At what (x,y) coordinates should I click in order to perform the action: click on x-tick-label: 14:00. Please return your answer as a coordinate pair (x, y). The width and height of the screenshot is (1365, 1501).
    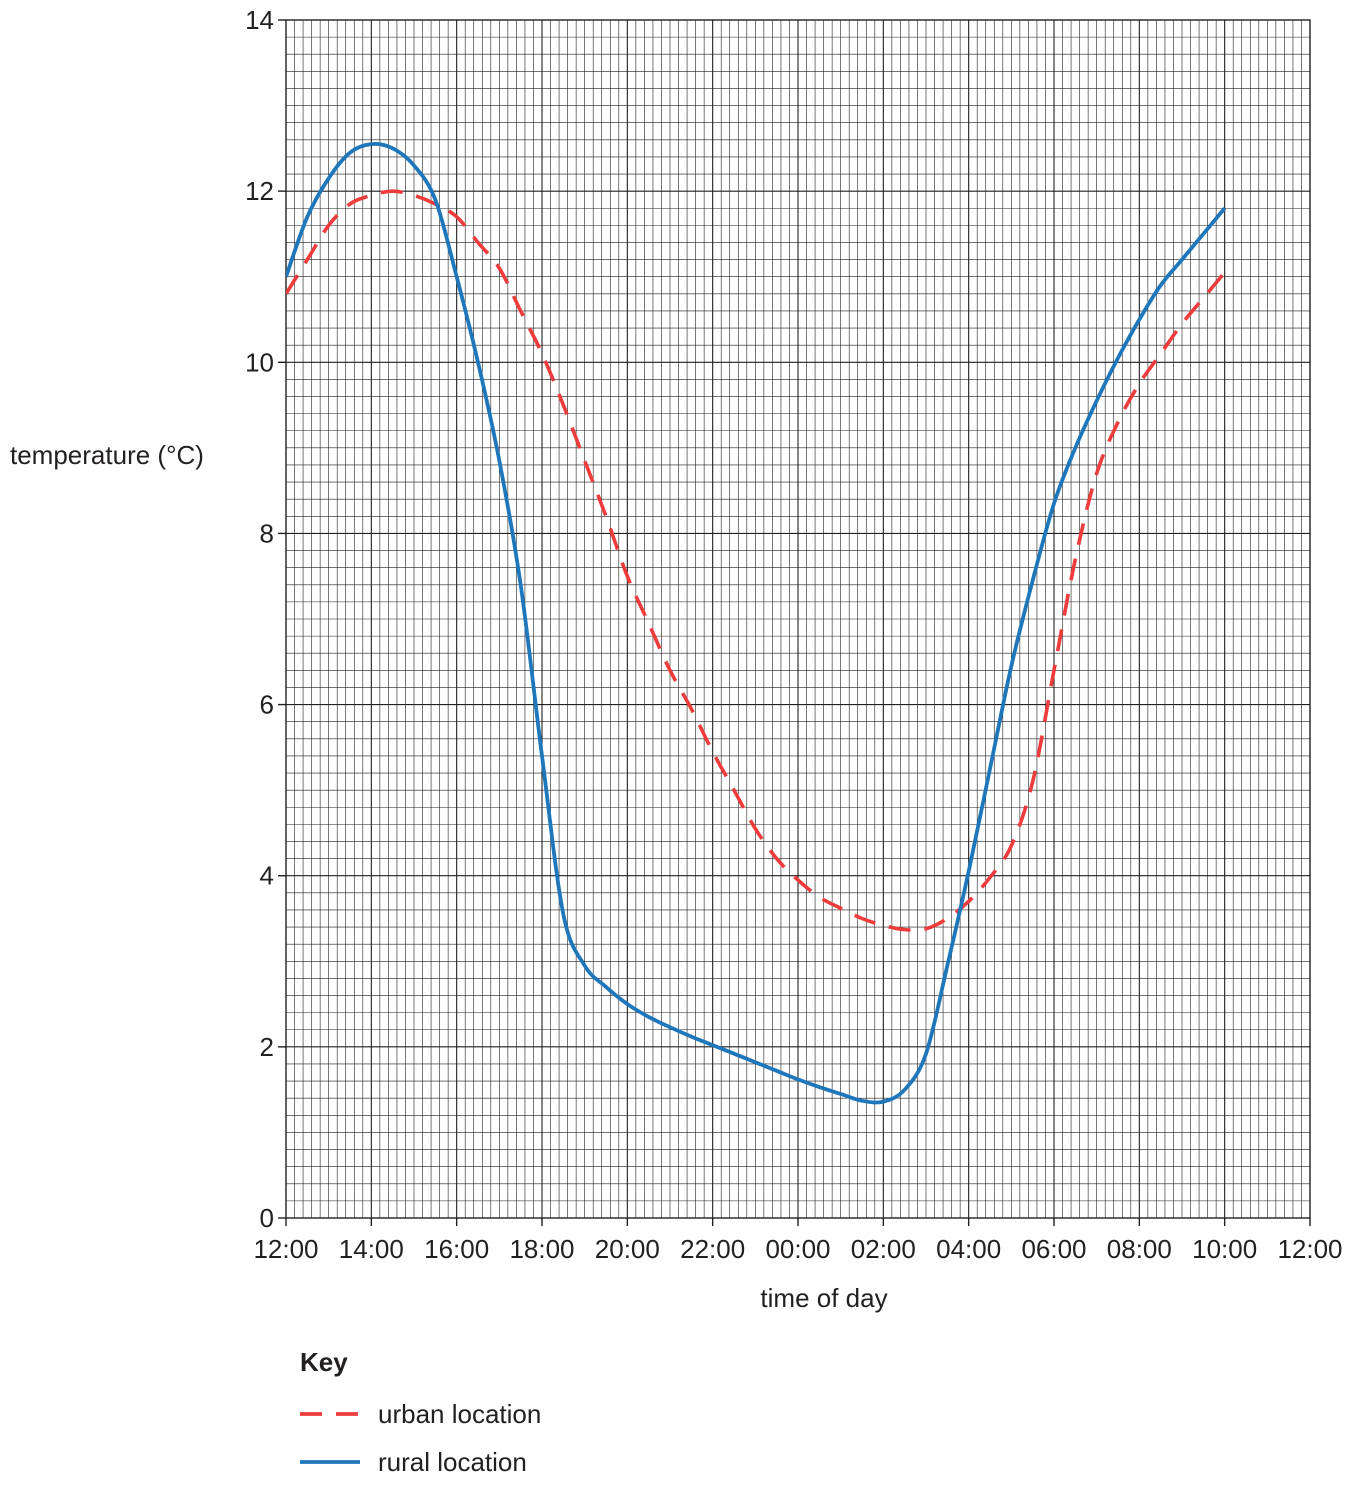
    Looking at the image, I should click on (371, 1249).